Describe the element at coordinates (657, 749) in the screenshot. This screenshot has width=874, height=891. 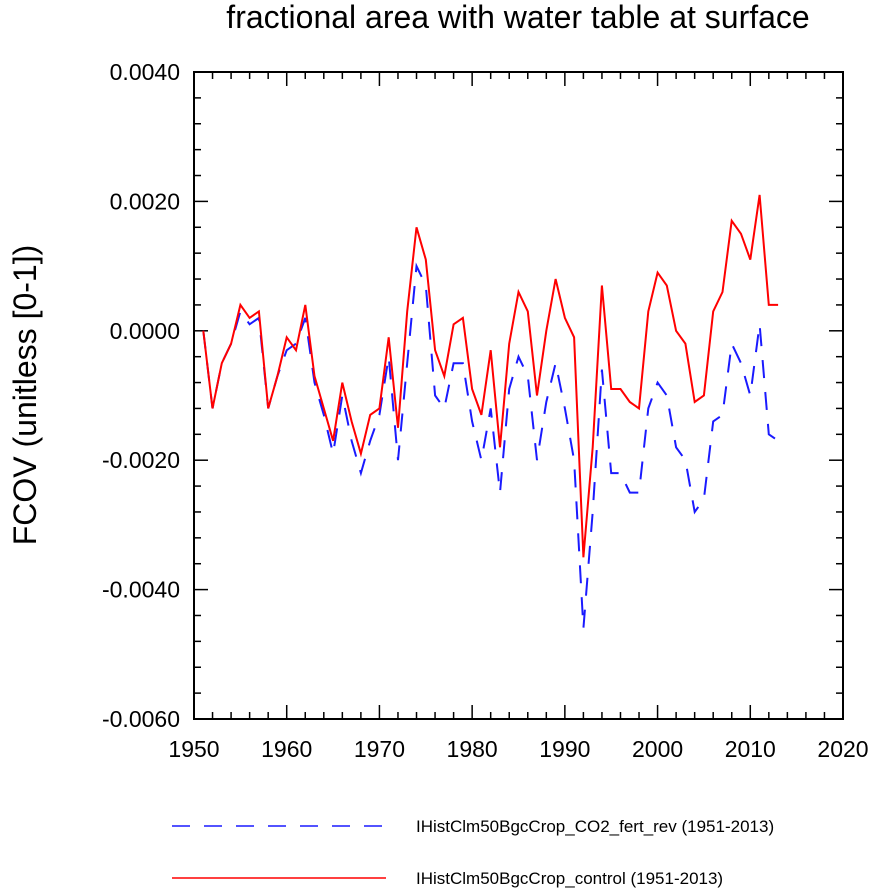
I see `x-tick-label: 2000` at that location.